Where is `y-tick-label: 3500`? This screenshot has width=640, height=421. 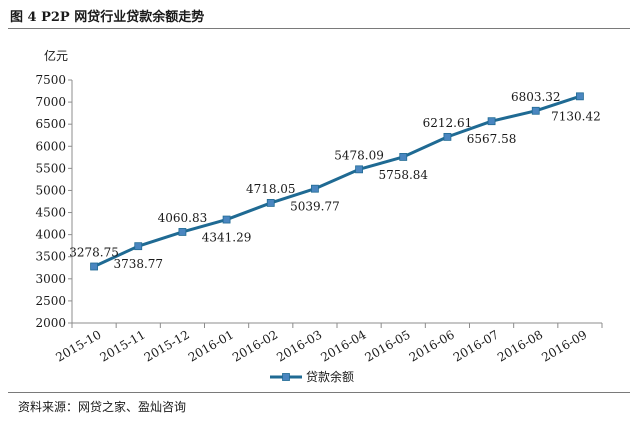
y-tick-label: 3500 is located at coordinates (50, 257).